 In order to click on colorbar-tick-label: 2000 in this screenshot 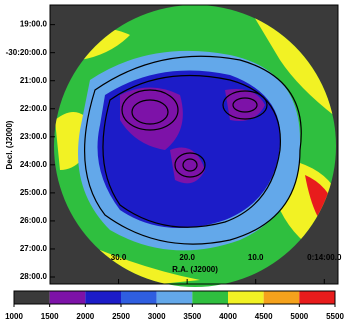, I will do `click(85, 316)`.